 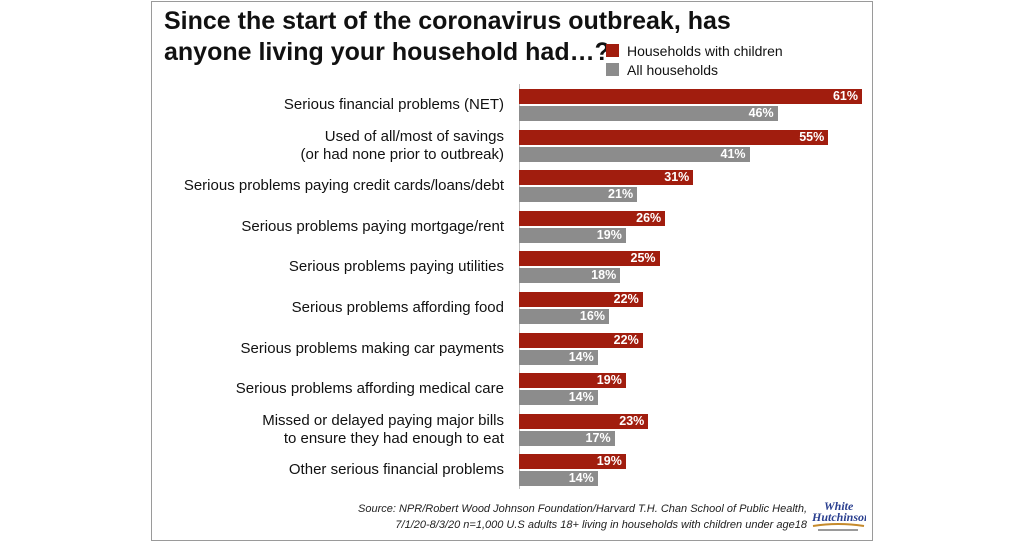 What do you see at coordinates (397, 307) in the screenshot?
I see `category-label: Serious problems affording food` at bounding box center [397, 307].